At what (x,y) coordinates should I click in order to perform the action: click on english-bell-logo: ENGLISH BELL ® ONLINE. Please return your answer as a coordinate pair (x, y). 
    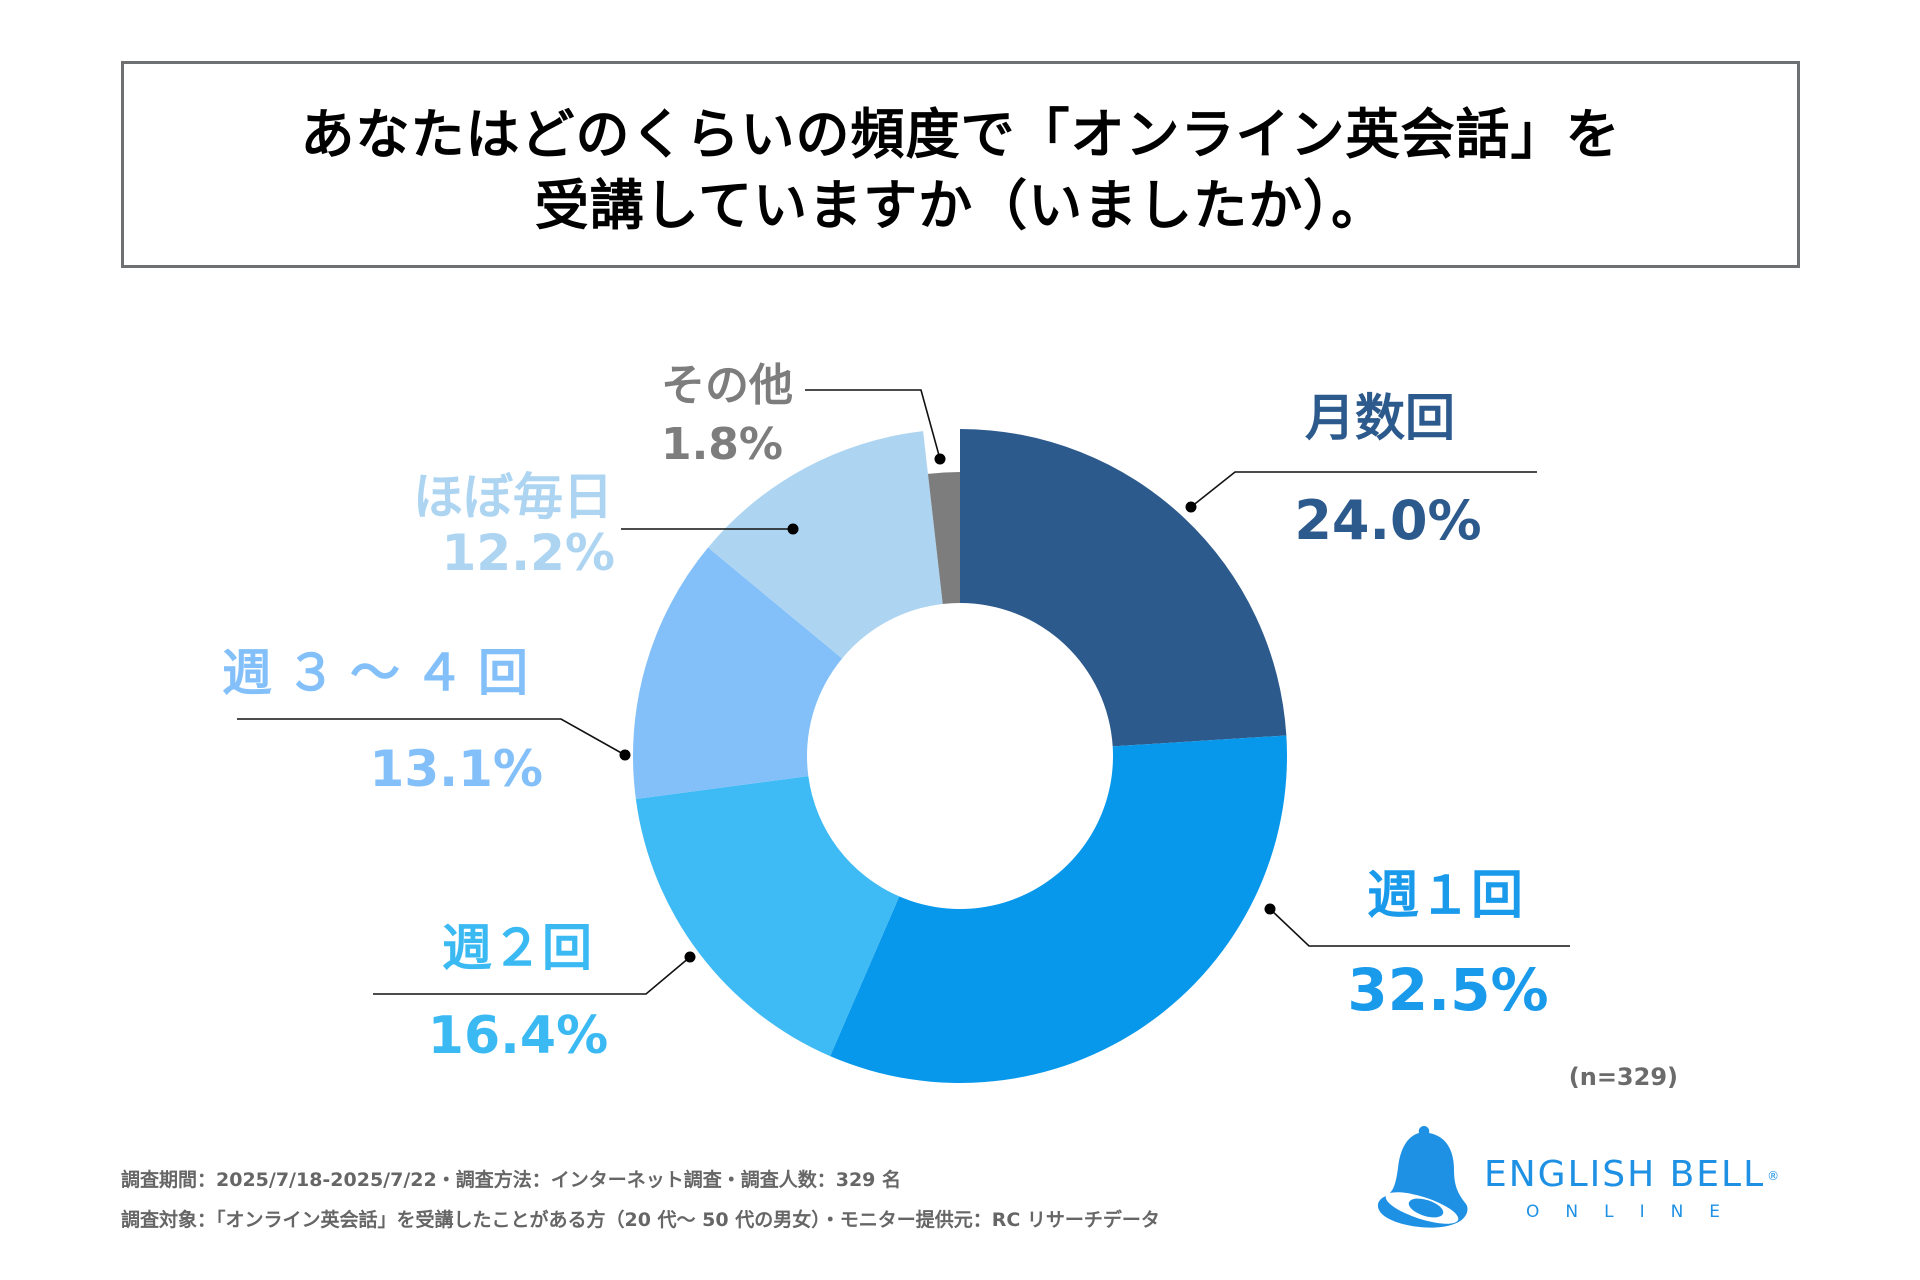
    Looking at the image, I should click on (1589, 1175).